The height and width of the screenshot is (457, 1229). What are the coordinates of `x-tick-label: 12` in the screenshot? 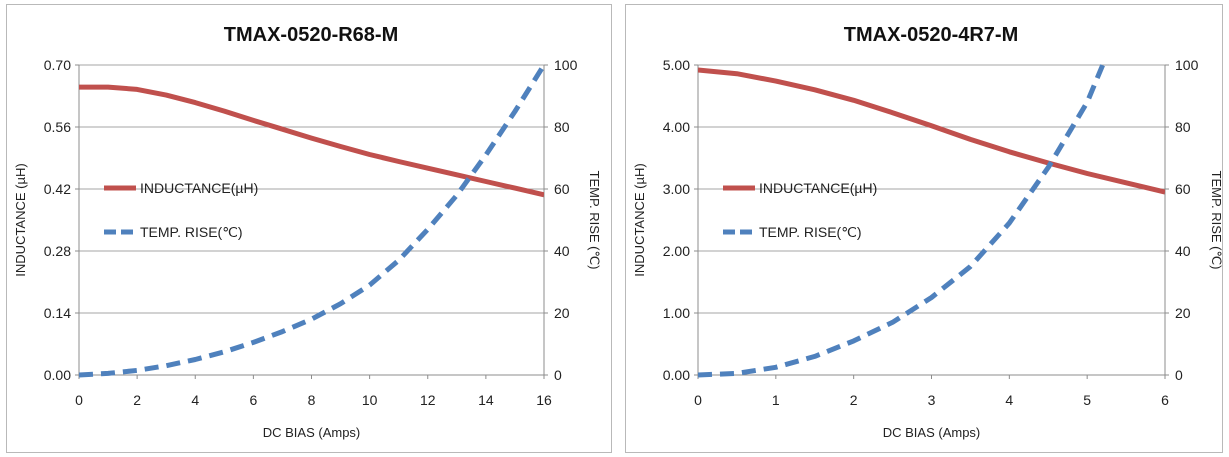 It's located at (428, 400).